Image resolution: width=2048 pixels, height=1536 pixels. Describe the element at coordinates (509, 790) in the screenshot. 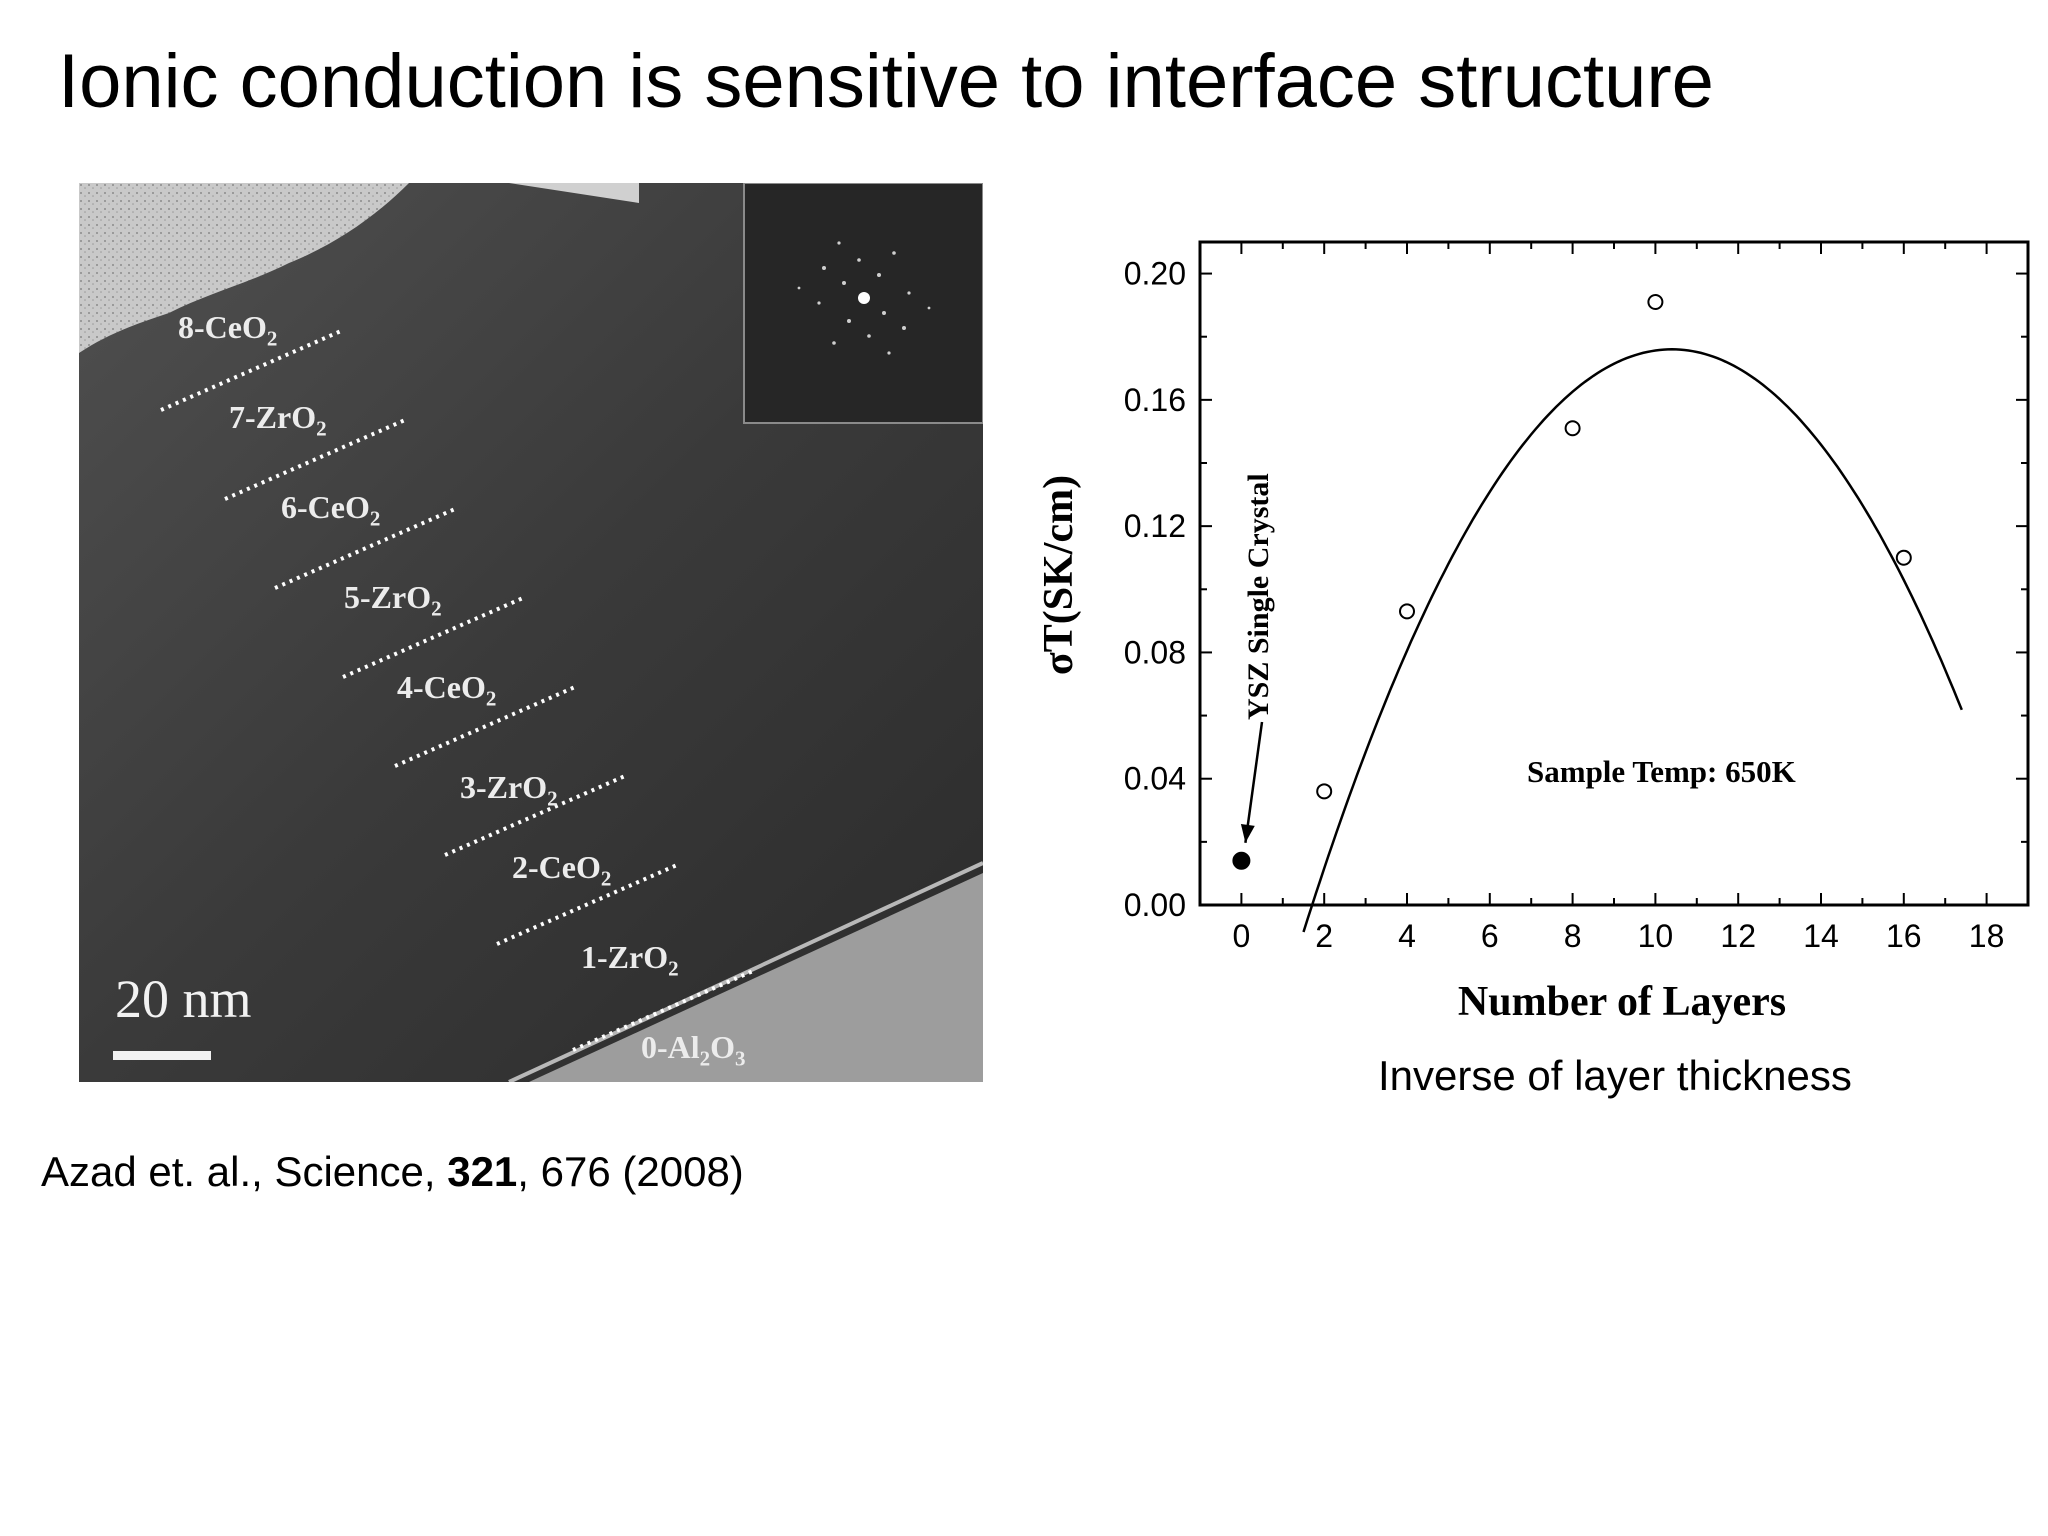

I see `layer-label-3: 3-ZrO2` at that location.